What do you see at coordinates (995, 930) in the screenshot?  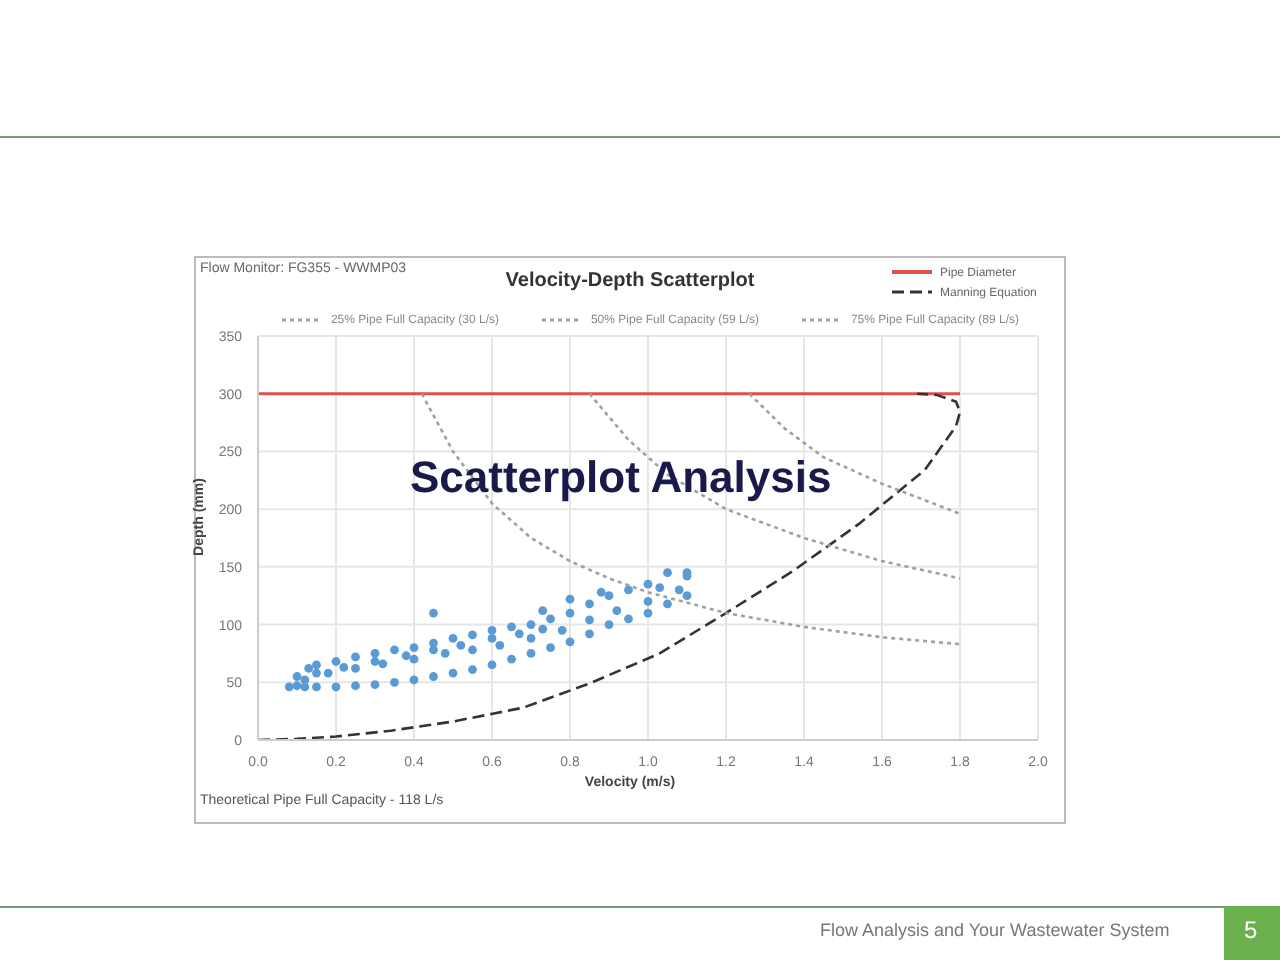 I see `text: Flow Analysis and Your Wastewater System` at bounding box center [995, 930].